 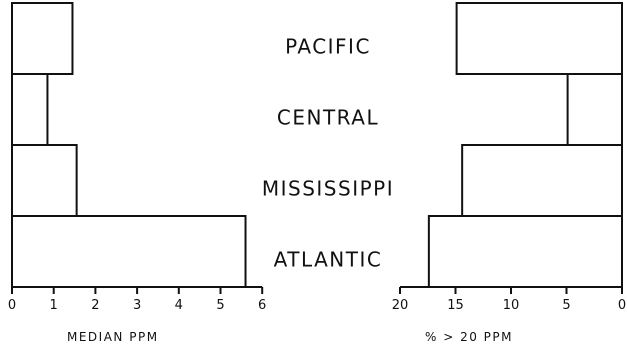 I want to click on left-tick-label-6: 6, so click(x=262, y=305).